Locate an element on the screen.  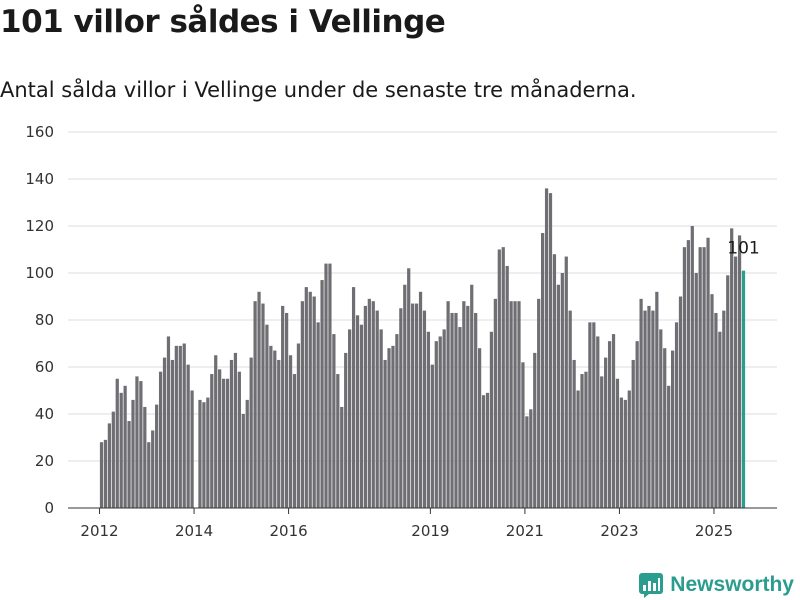
x-tick-label: 2023 is located at coordinates (619, 531).